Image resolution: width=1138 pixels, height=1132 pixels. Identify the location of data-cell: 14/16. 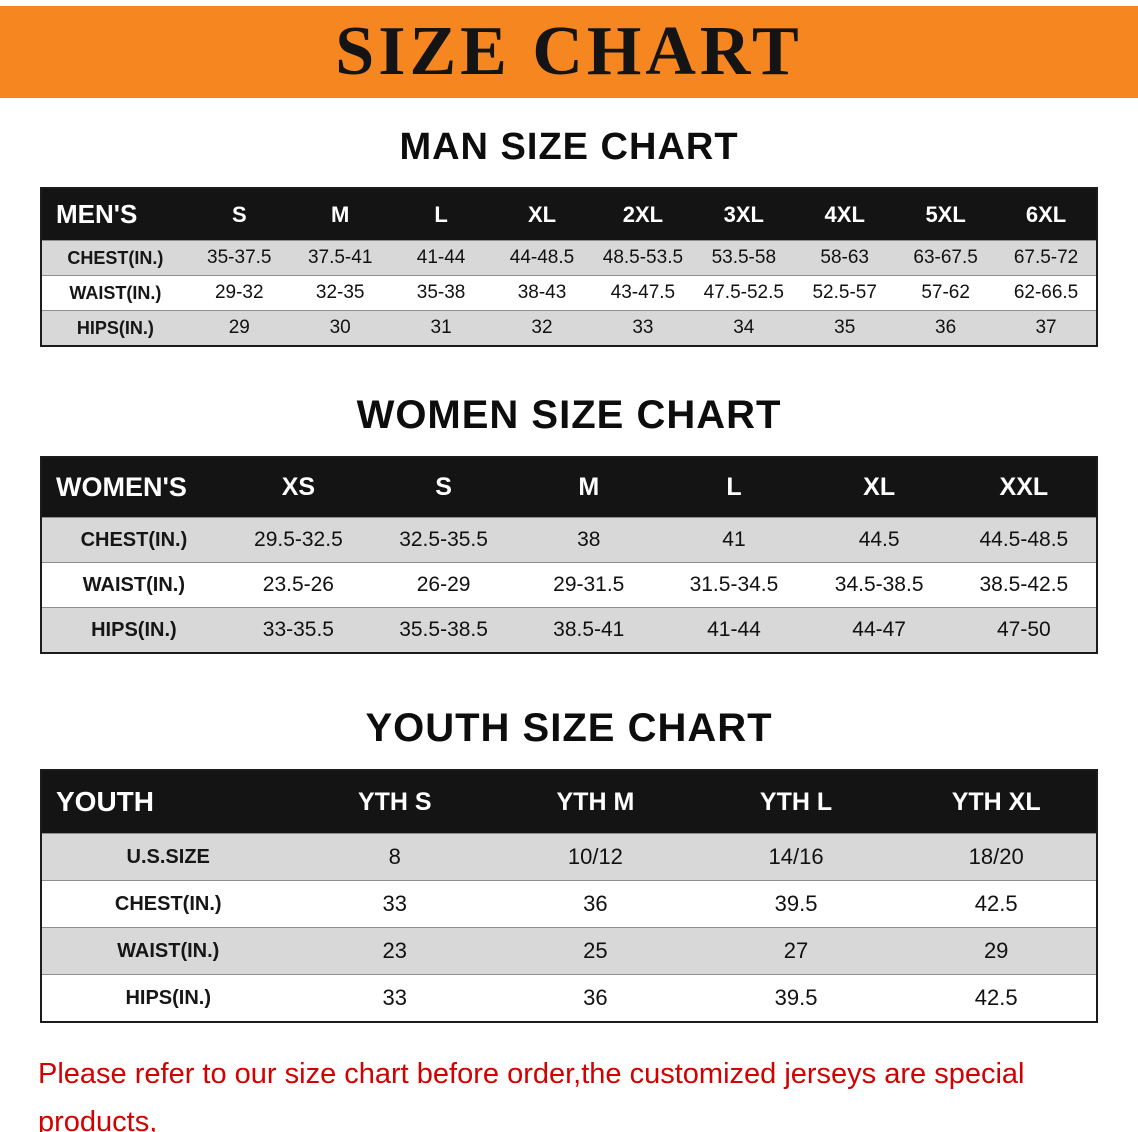
(796, 857).